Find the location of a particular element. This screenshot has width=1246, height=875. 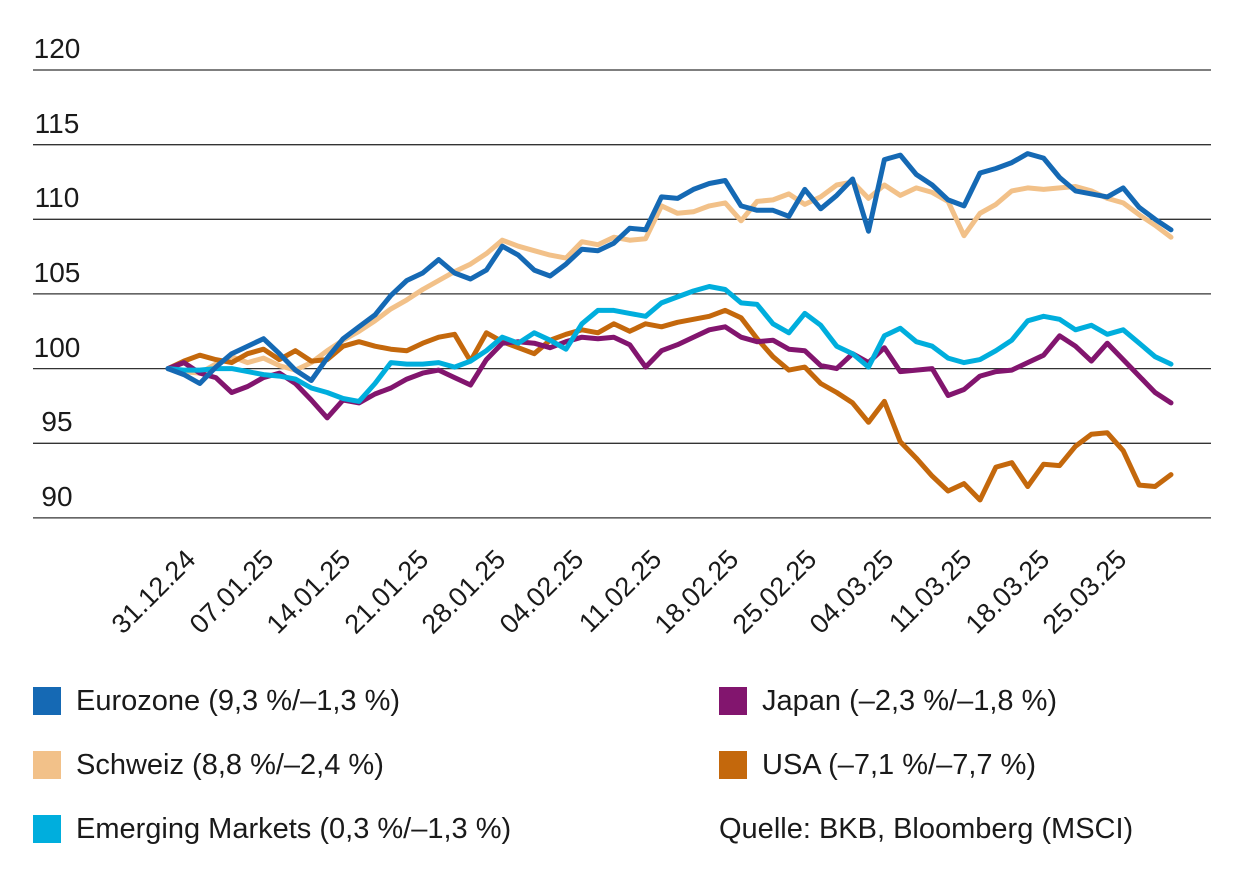

legend-item-eurozone: Eurozone (9,3 %/–1,3 %) is located at coordinates (216, 701).